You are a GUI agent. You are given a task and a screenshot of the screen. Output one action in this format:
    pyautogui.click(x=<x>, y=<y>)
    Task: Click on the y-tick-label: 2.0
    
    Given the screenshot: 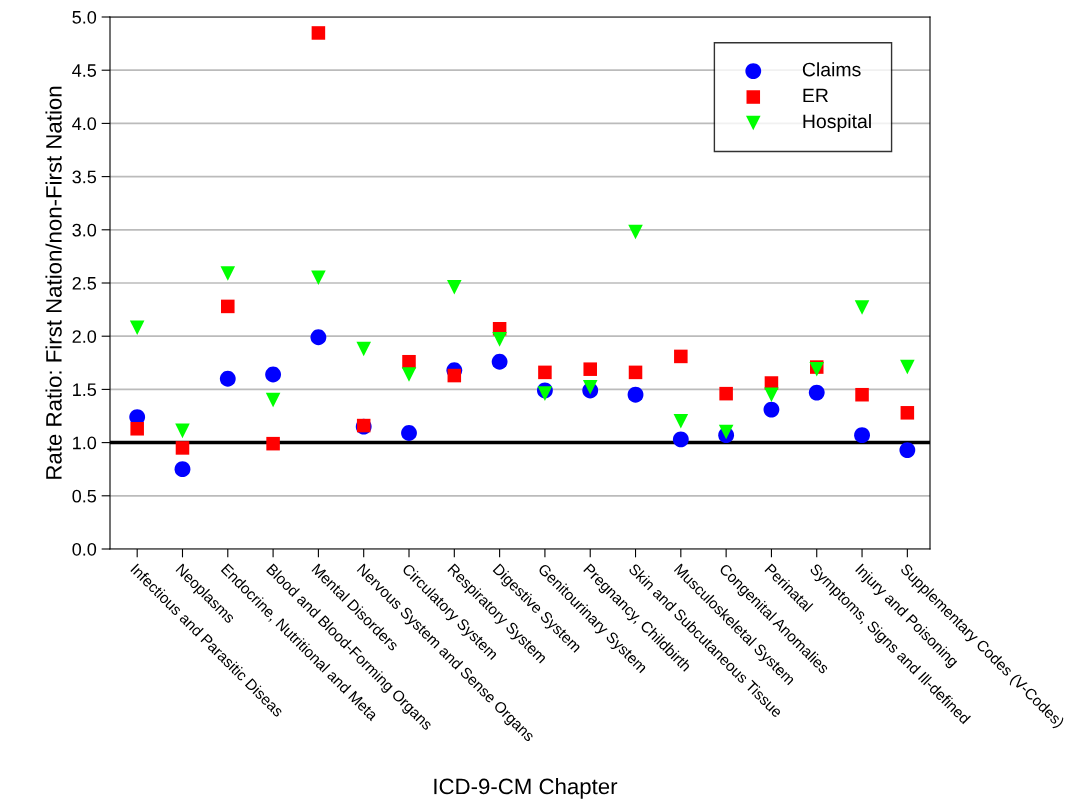 What is the action you would take?
    pyautogui.click(x=84, y=336)
    